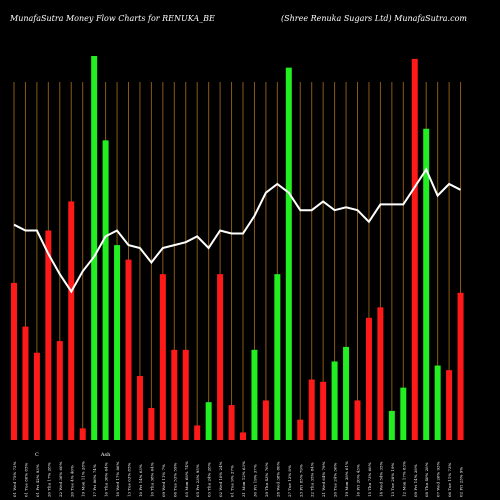 This screenshot has width=500, height=500. I want to click on x-tick-label: 23 Fri 85% 79%, so click(300, 480).